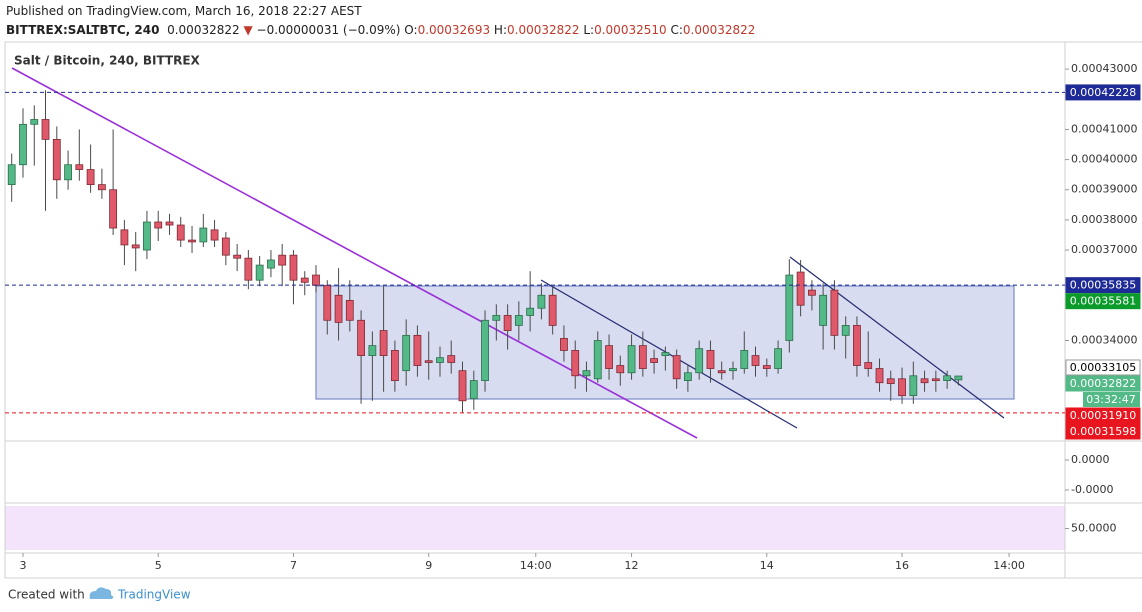 Image resolution: width=1142 pixels, height=612 pixels. Describe the element at coordinates (101, 593) in the screenshot. I see `logo` at that location.